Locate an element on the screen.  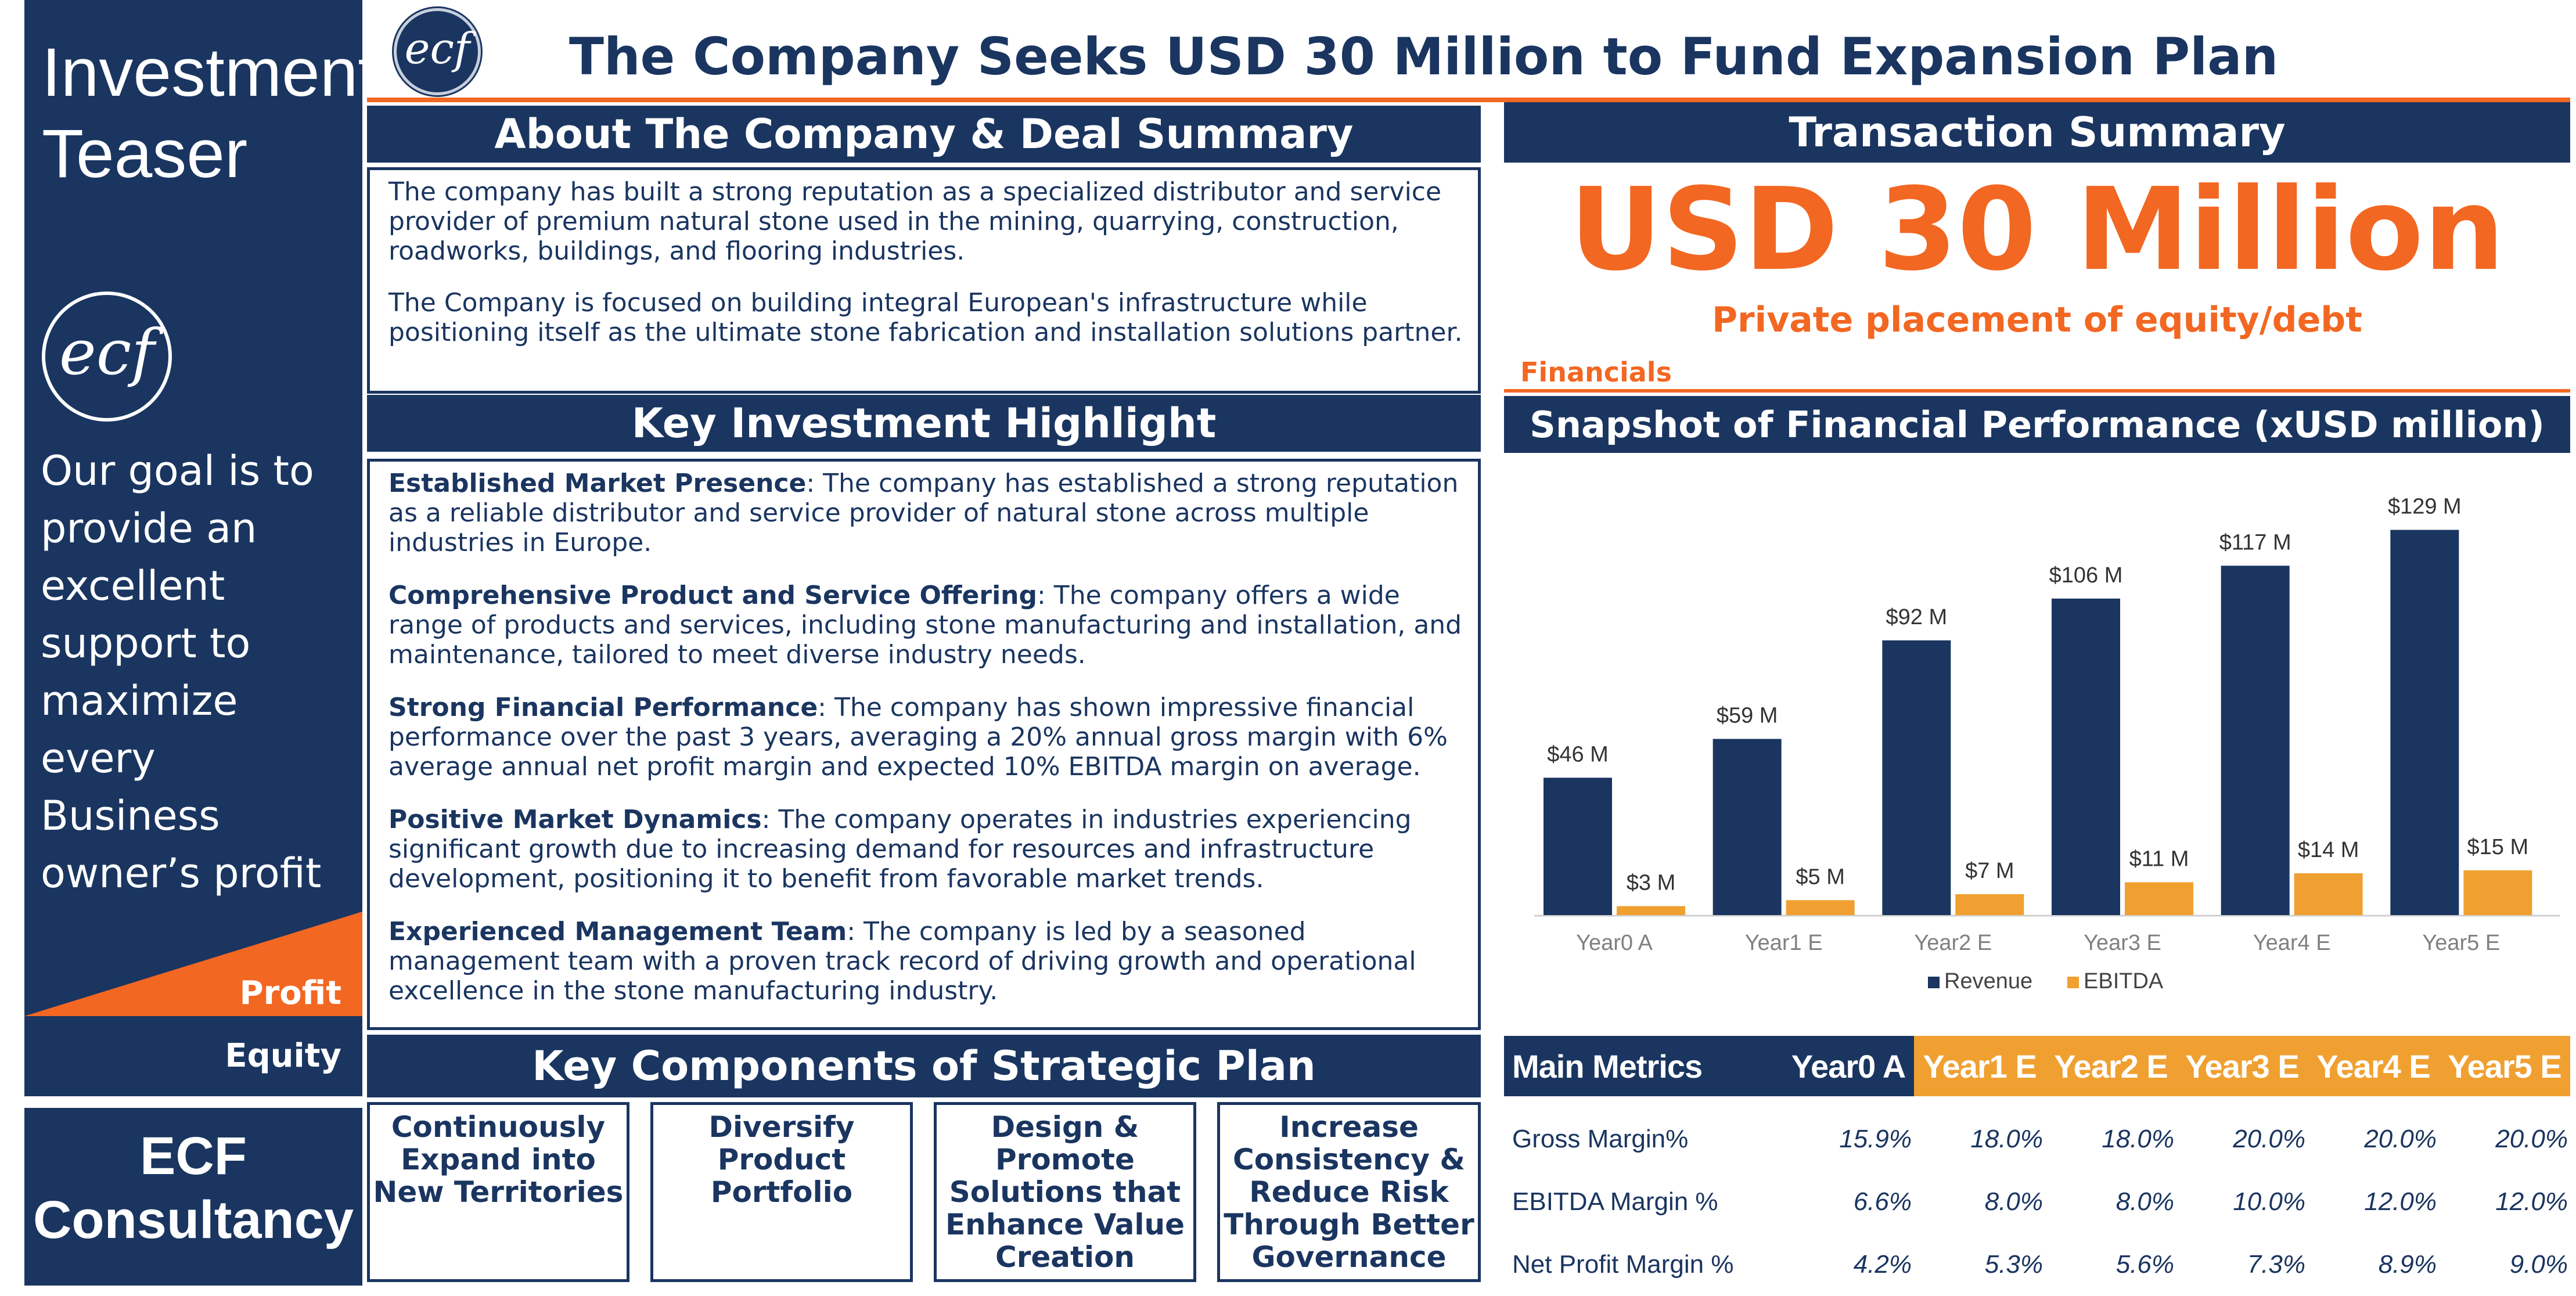
profit-wedge is located at coordinates (193, 964).